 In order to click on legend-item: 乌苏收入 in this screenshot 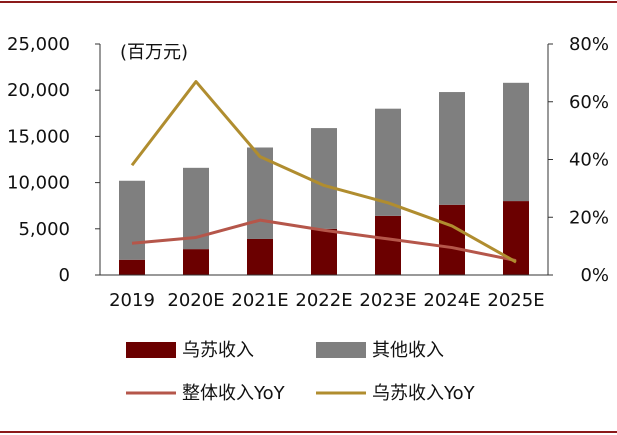, I will do `click(190, 350)`.